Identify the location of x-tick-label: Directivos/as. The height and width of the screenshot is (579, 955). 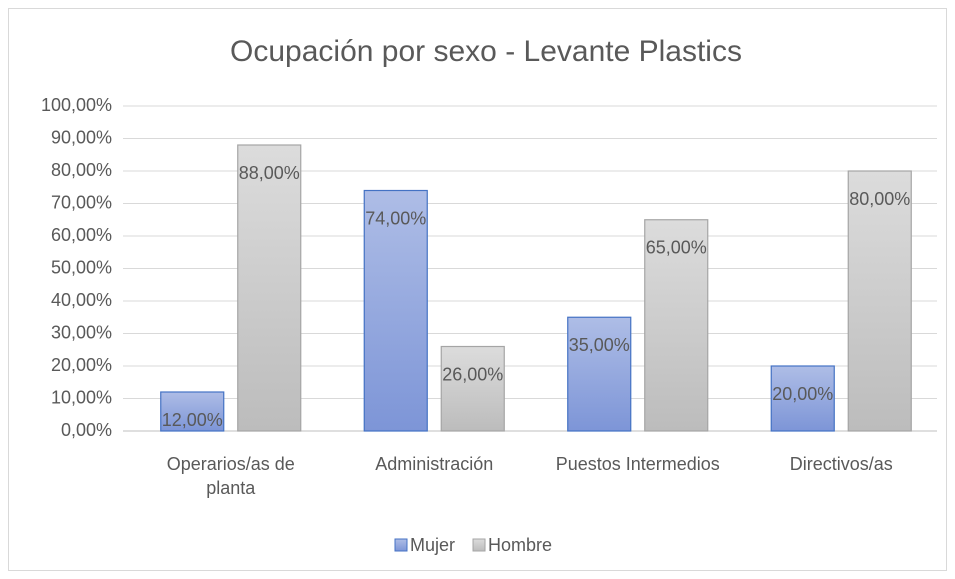
(841, 464).